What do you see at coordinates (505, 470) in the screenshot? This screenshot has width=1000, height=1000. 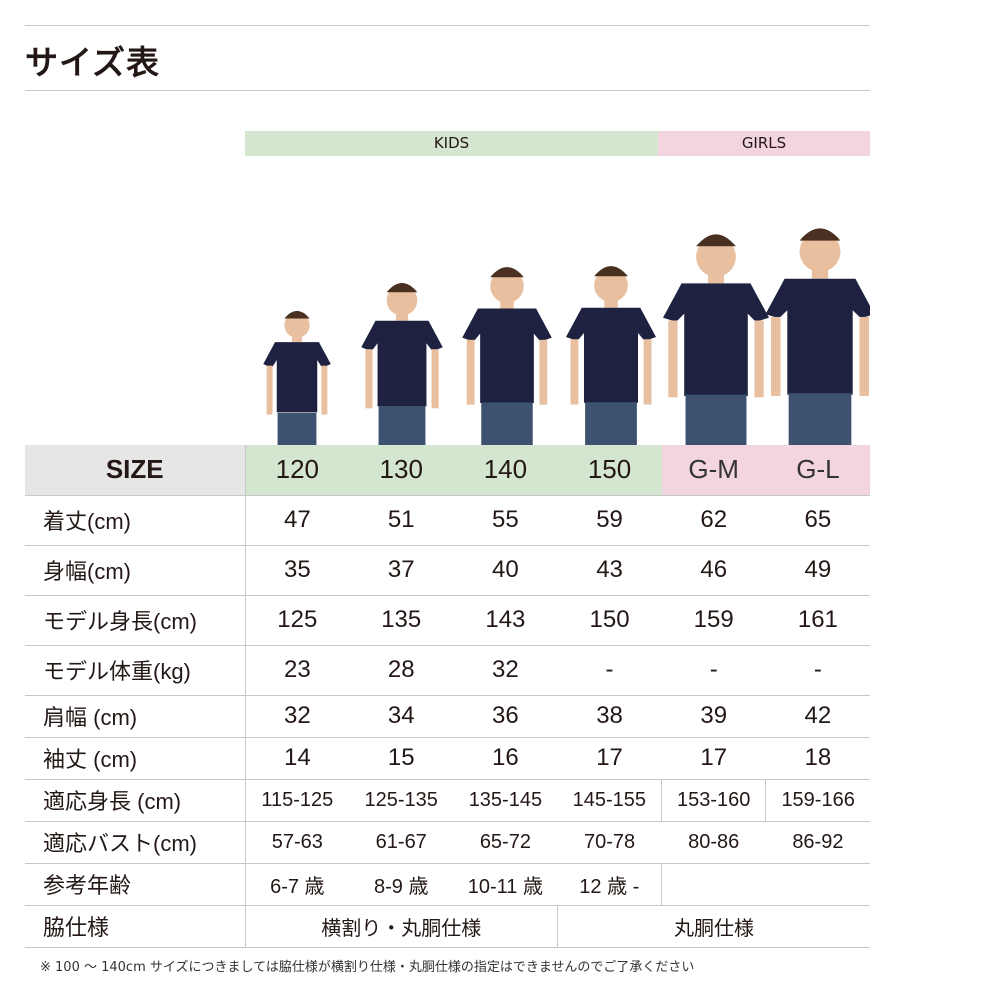 I see `size-140: 140` at bounding box center [505, 470].